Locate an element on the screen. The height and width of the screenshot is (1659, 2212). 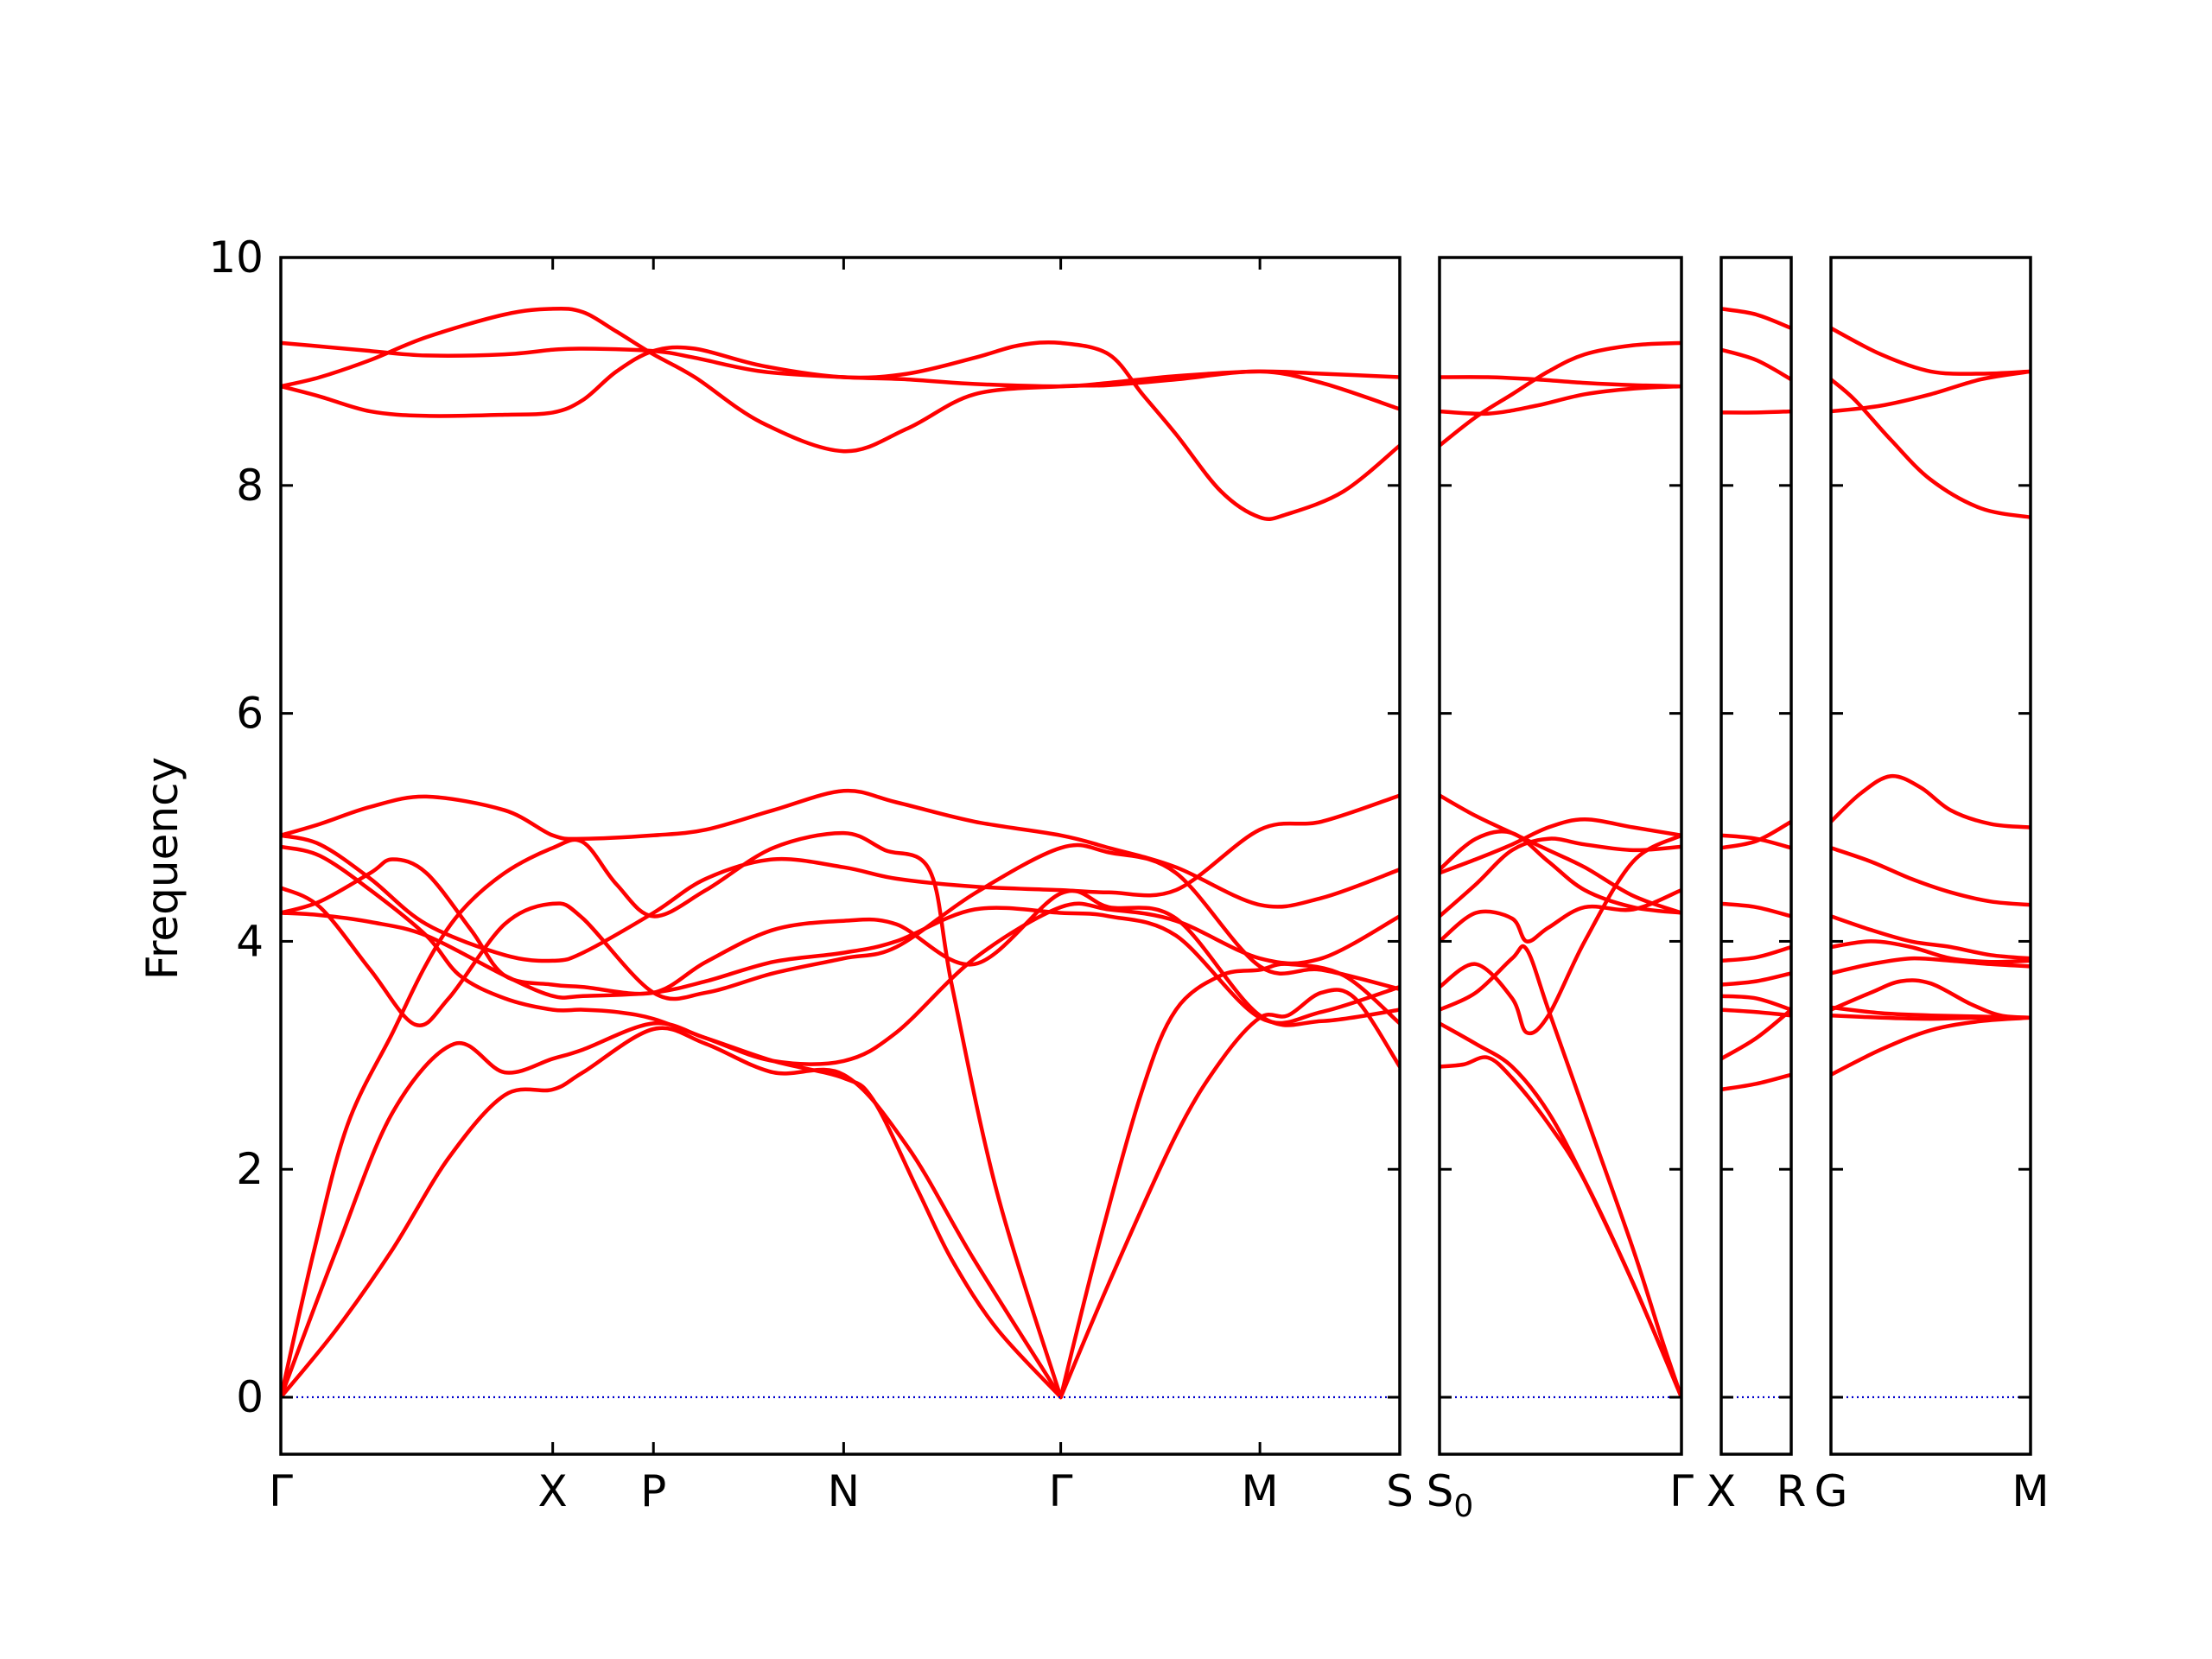
x-tick-label: P is located at coordinates (653, 1491).